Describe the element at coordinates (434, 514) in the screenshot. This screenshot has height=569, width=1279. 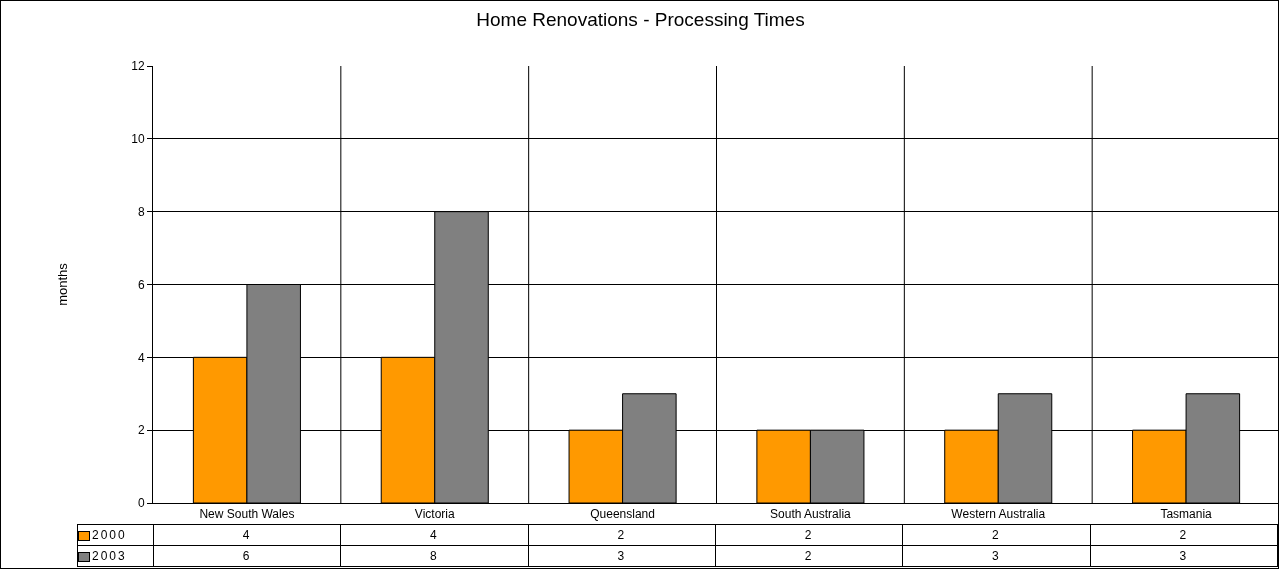
I see `x-tick-label: Victoria` at that location.